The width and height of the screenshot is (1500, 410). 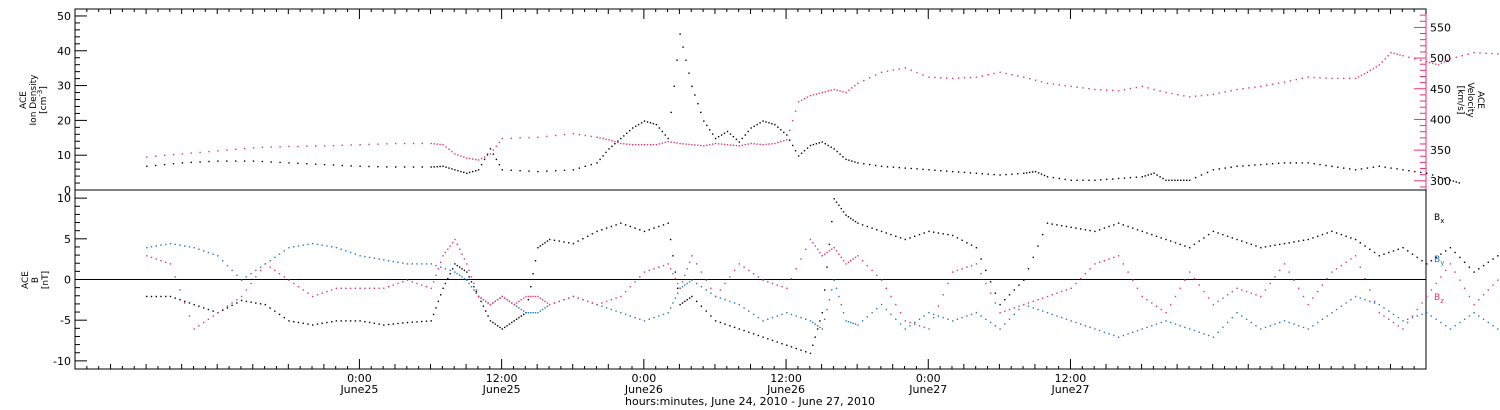 What do you see at coordinates (34, 100) in the screenshot?
I see `density-y-label: ACE Ion Density [cm-3]` at bounding box center [34, 100].